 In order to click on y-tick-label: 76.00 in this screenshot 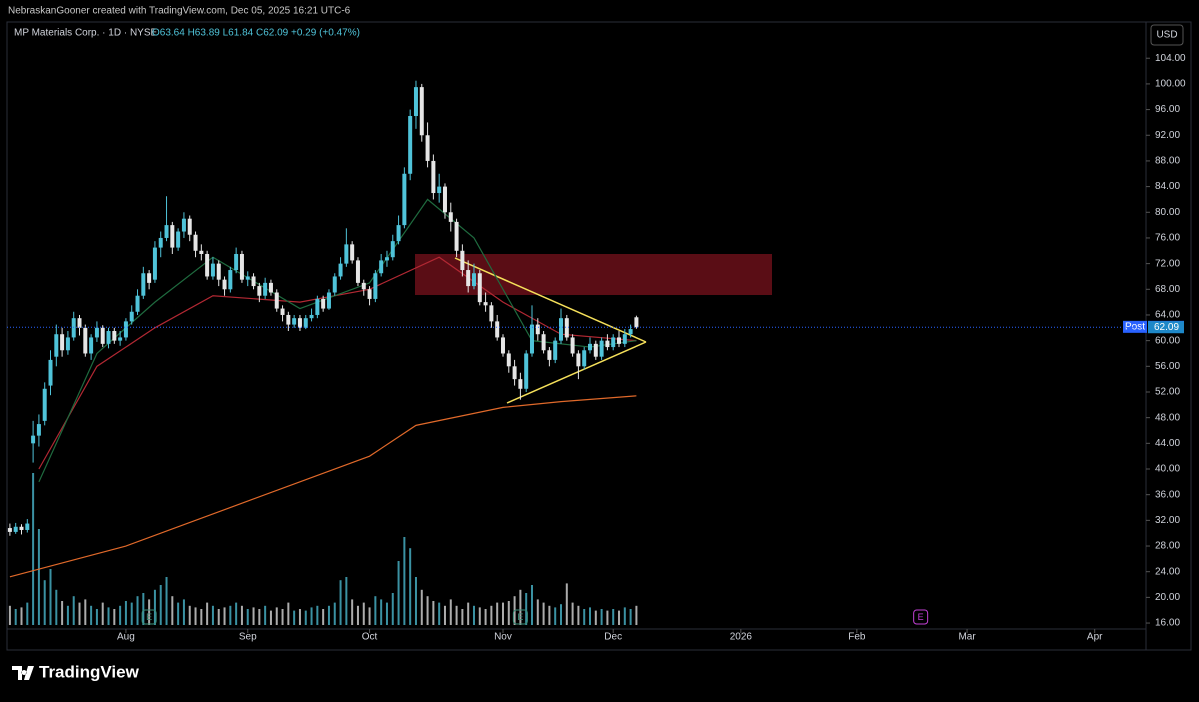, I will do `click(1167, 238)`.